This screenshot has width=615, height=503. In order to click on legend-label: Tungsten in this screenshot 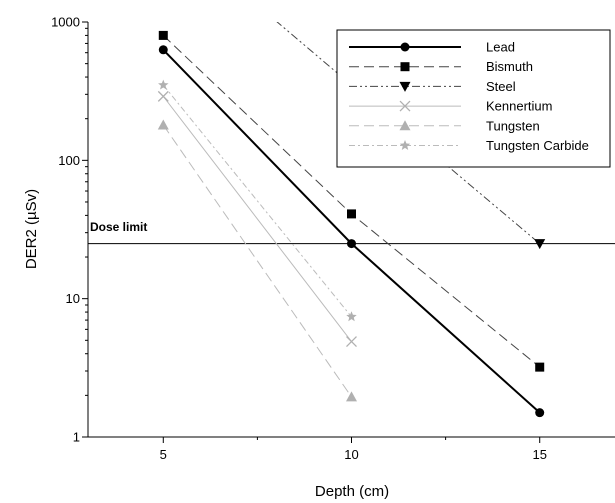, I will do `click(513, 125)`.